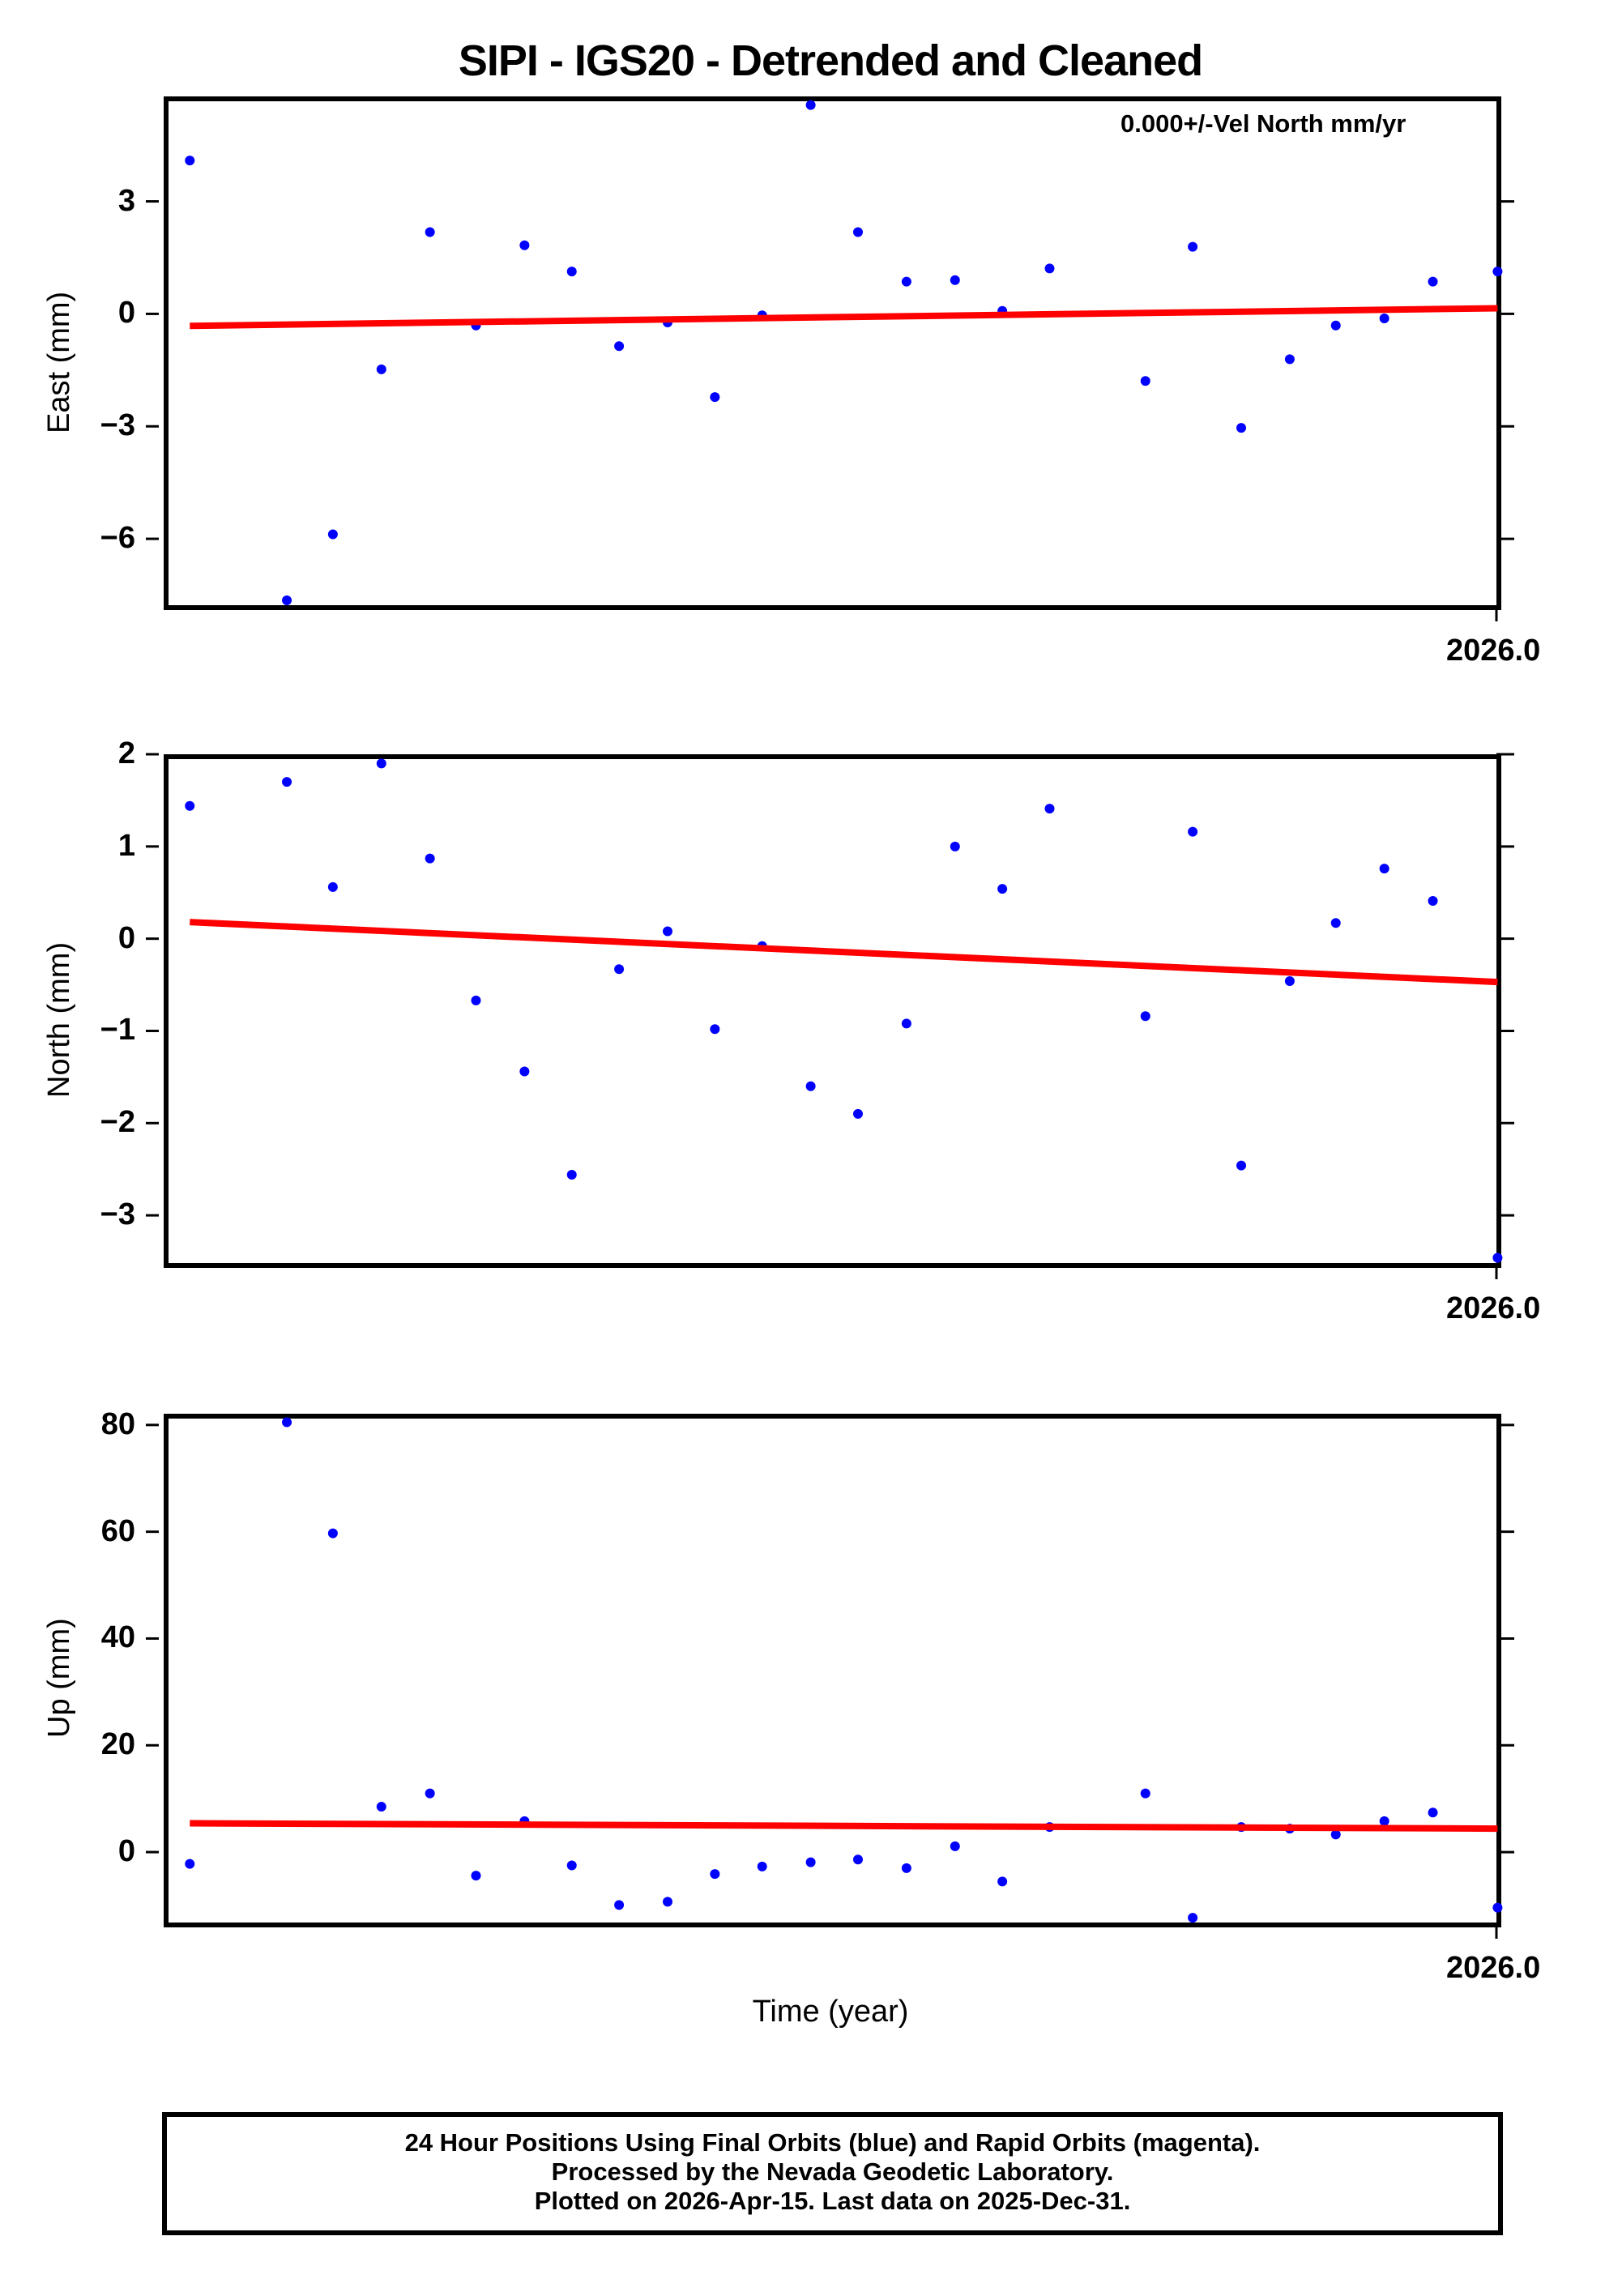 The width and height of the screenshot is (1605, 2296). I want to click on y-tick-label: −2, so click(118, 1122).